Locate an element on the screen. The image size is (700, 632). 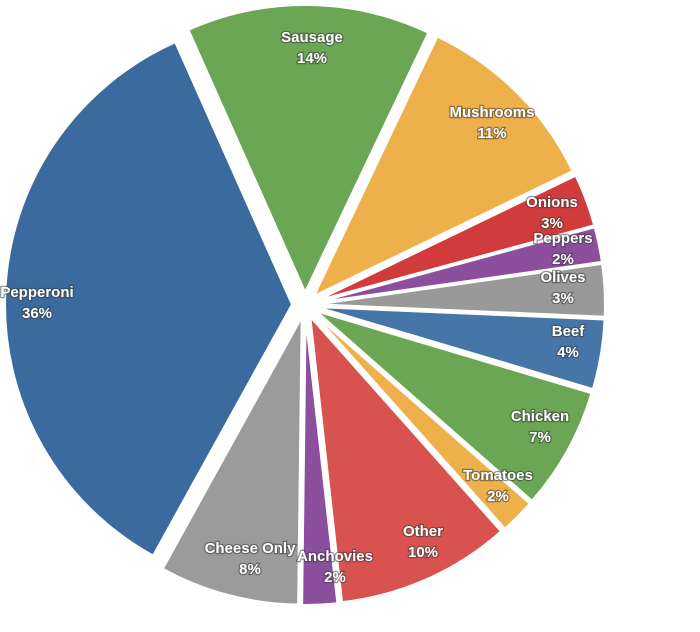
pie-slice-beef is located at coordinates (461, 348).